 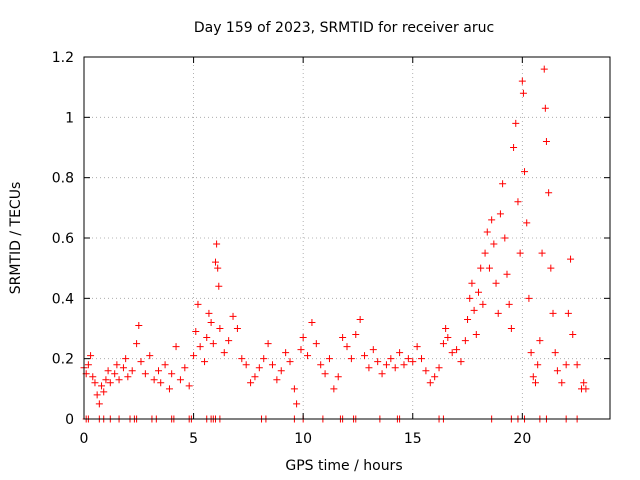 I want to click on x-axis-label: GPS time / hours, so click(x=343, y=466).